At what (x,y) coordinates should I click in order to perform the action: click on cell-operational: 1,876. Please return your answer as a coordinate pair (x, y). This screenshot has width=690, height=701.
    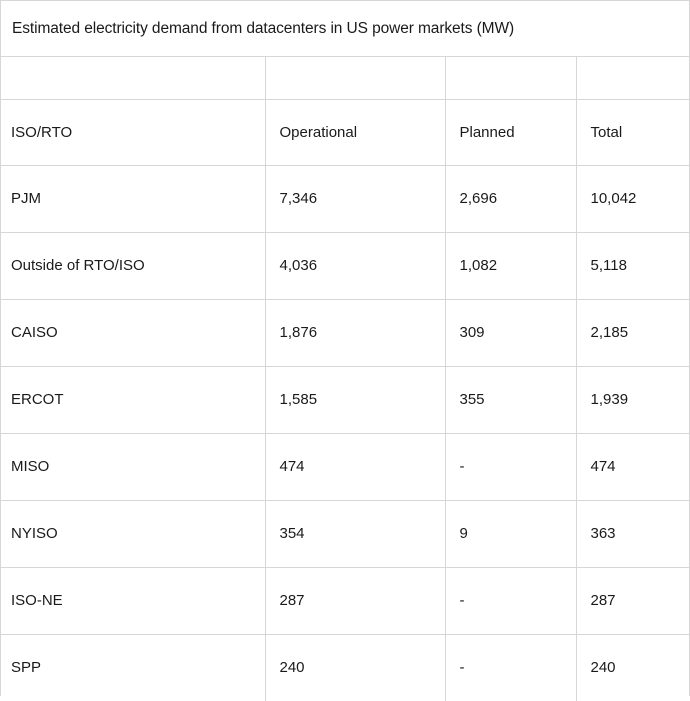
    Looking at the image, I should click on (354, 333).